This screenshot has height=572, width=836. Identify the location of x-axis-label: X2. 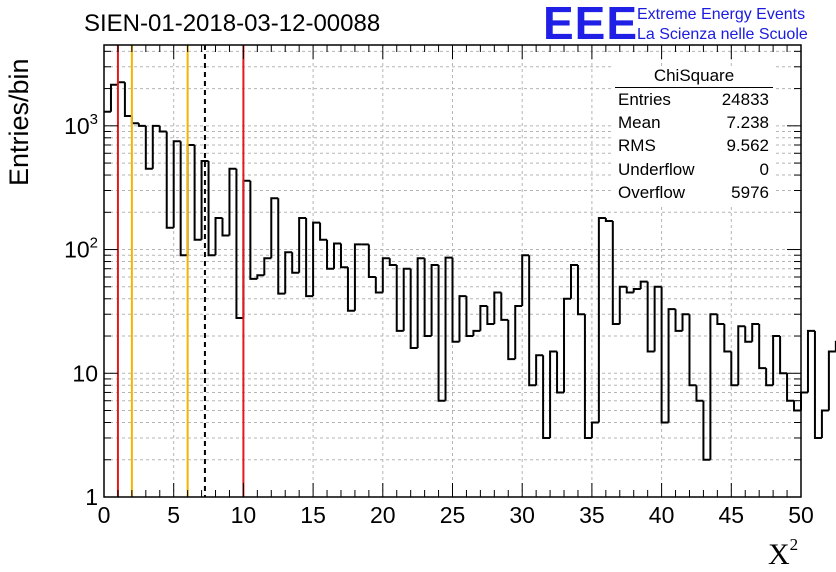
(783, 553).